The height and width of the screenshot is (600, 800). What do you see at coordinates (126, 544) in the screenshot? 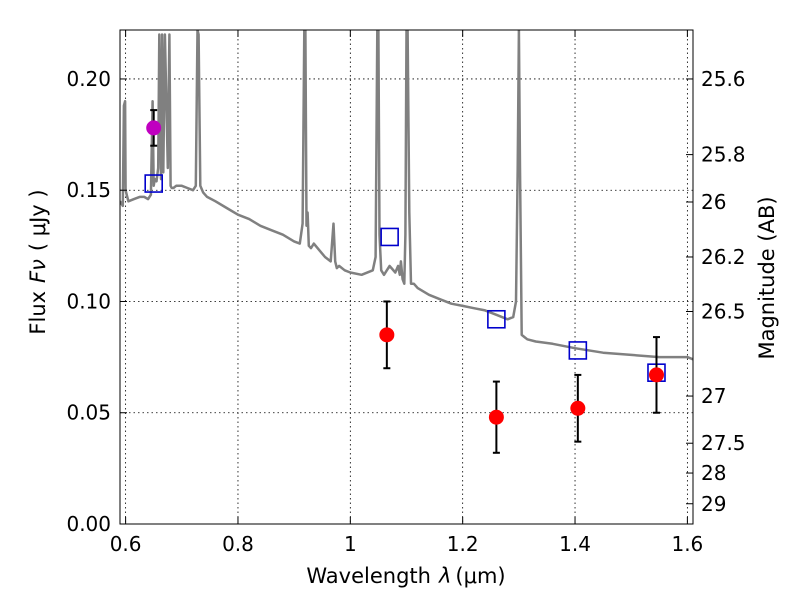
I see `x-tick-label: 0.6` at bounding box center [126, 544].